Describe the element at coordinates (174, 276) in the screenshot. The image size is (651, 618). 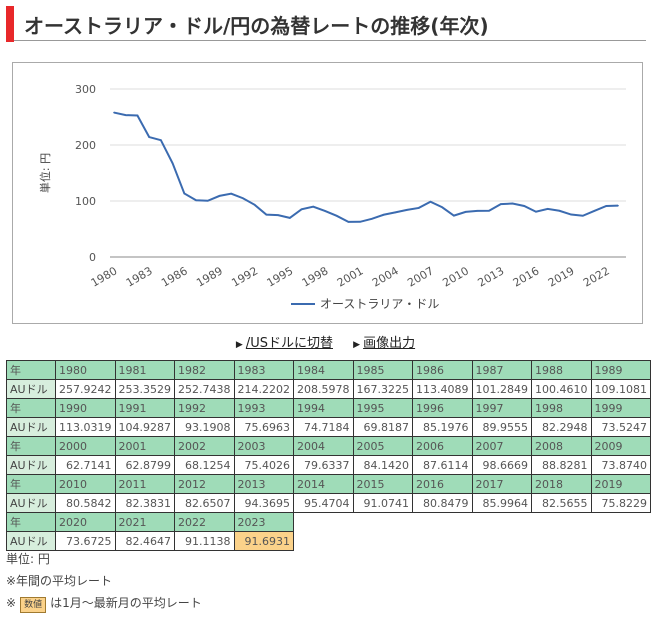
I see `x-tick-label: 1986` at that location.